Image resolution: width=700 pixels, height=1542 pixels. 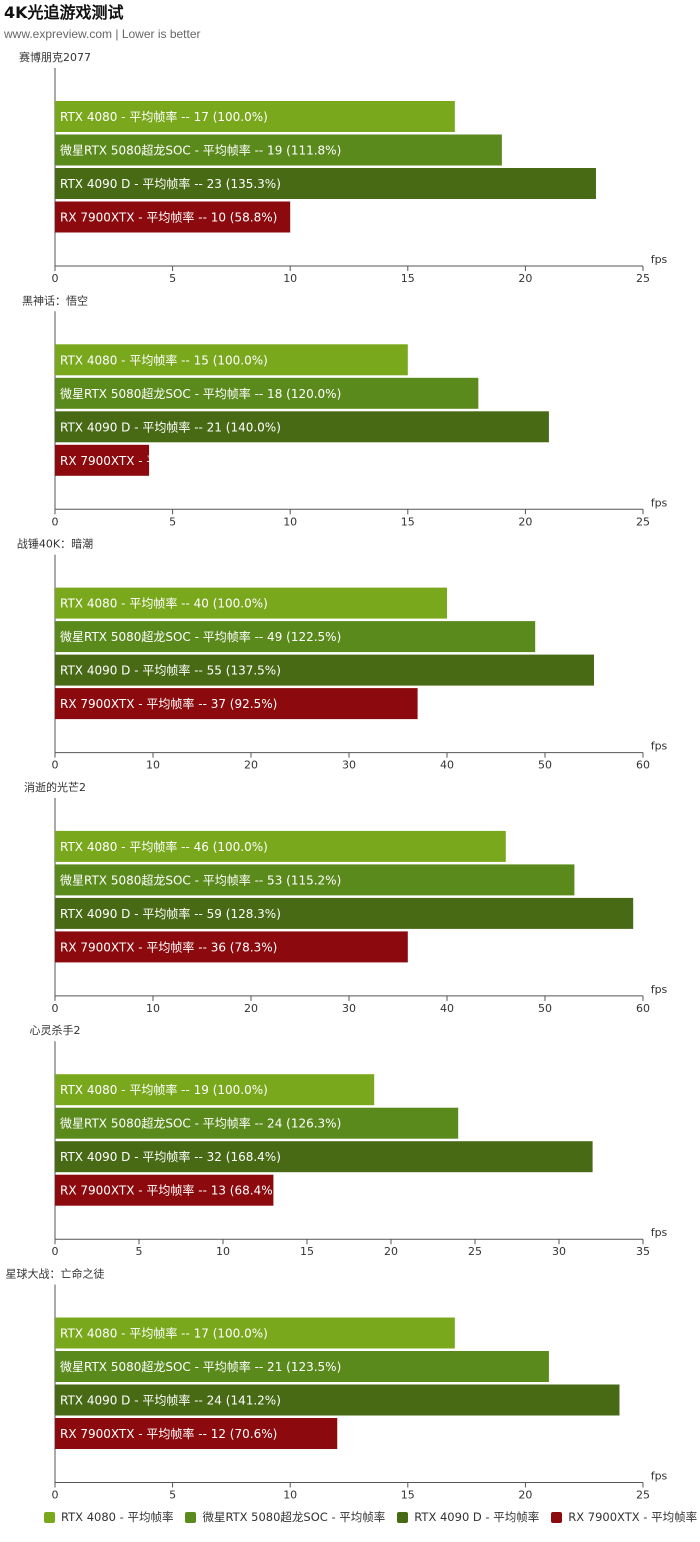 I want to click on bar-label: RTX 4090 D - 平均帧率 -- 23 (135.3%), so click(x=170, y=183).